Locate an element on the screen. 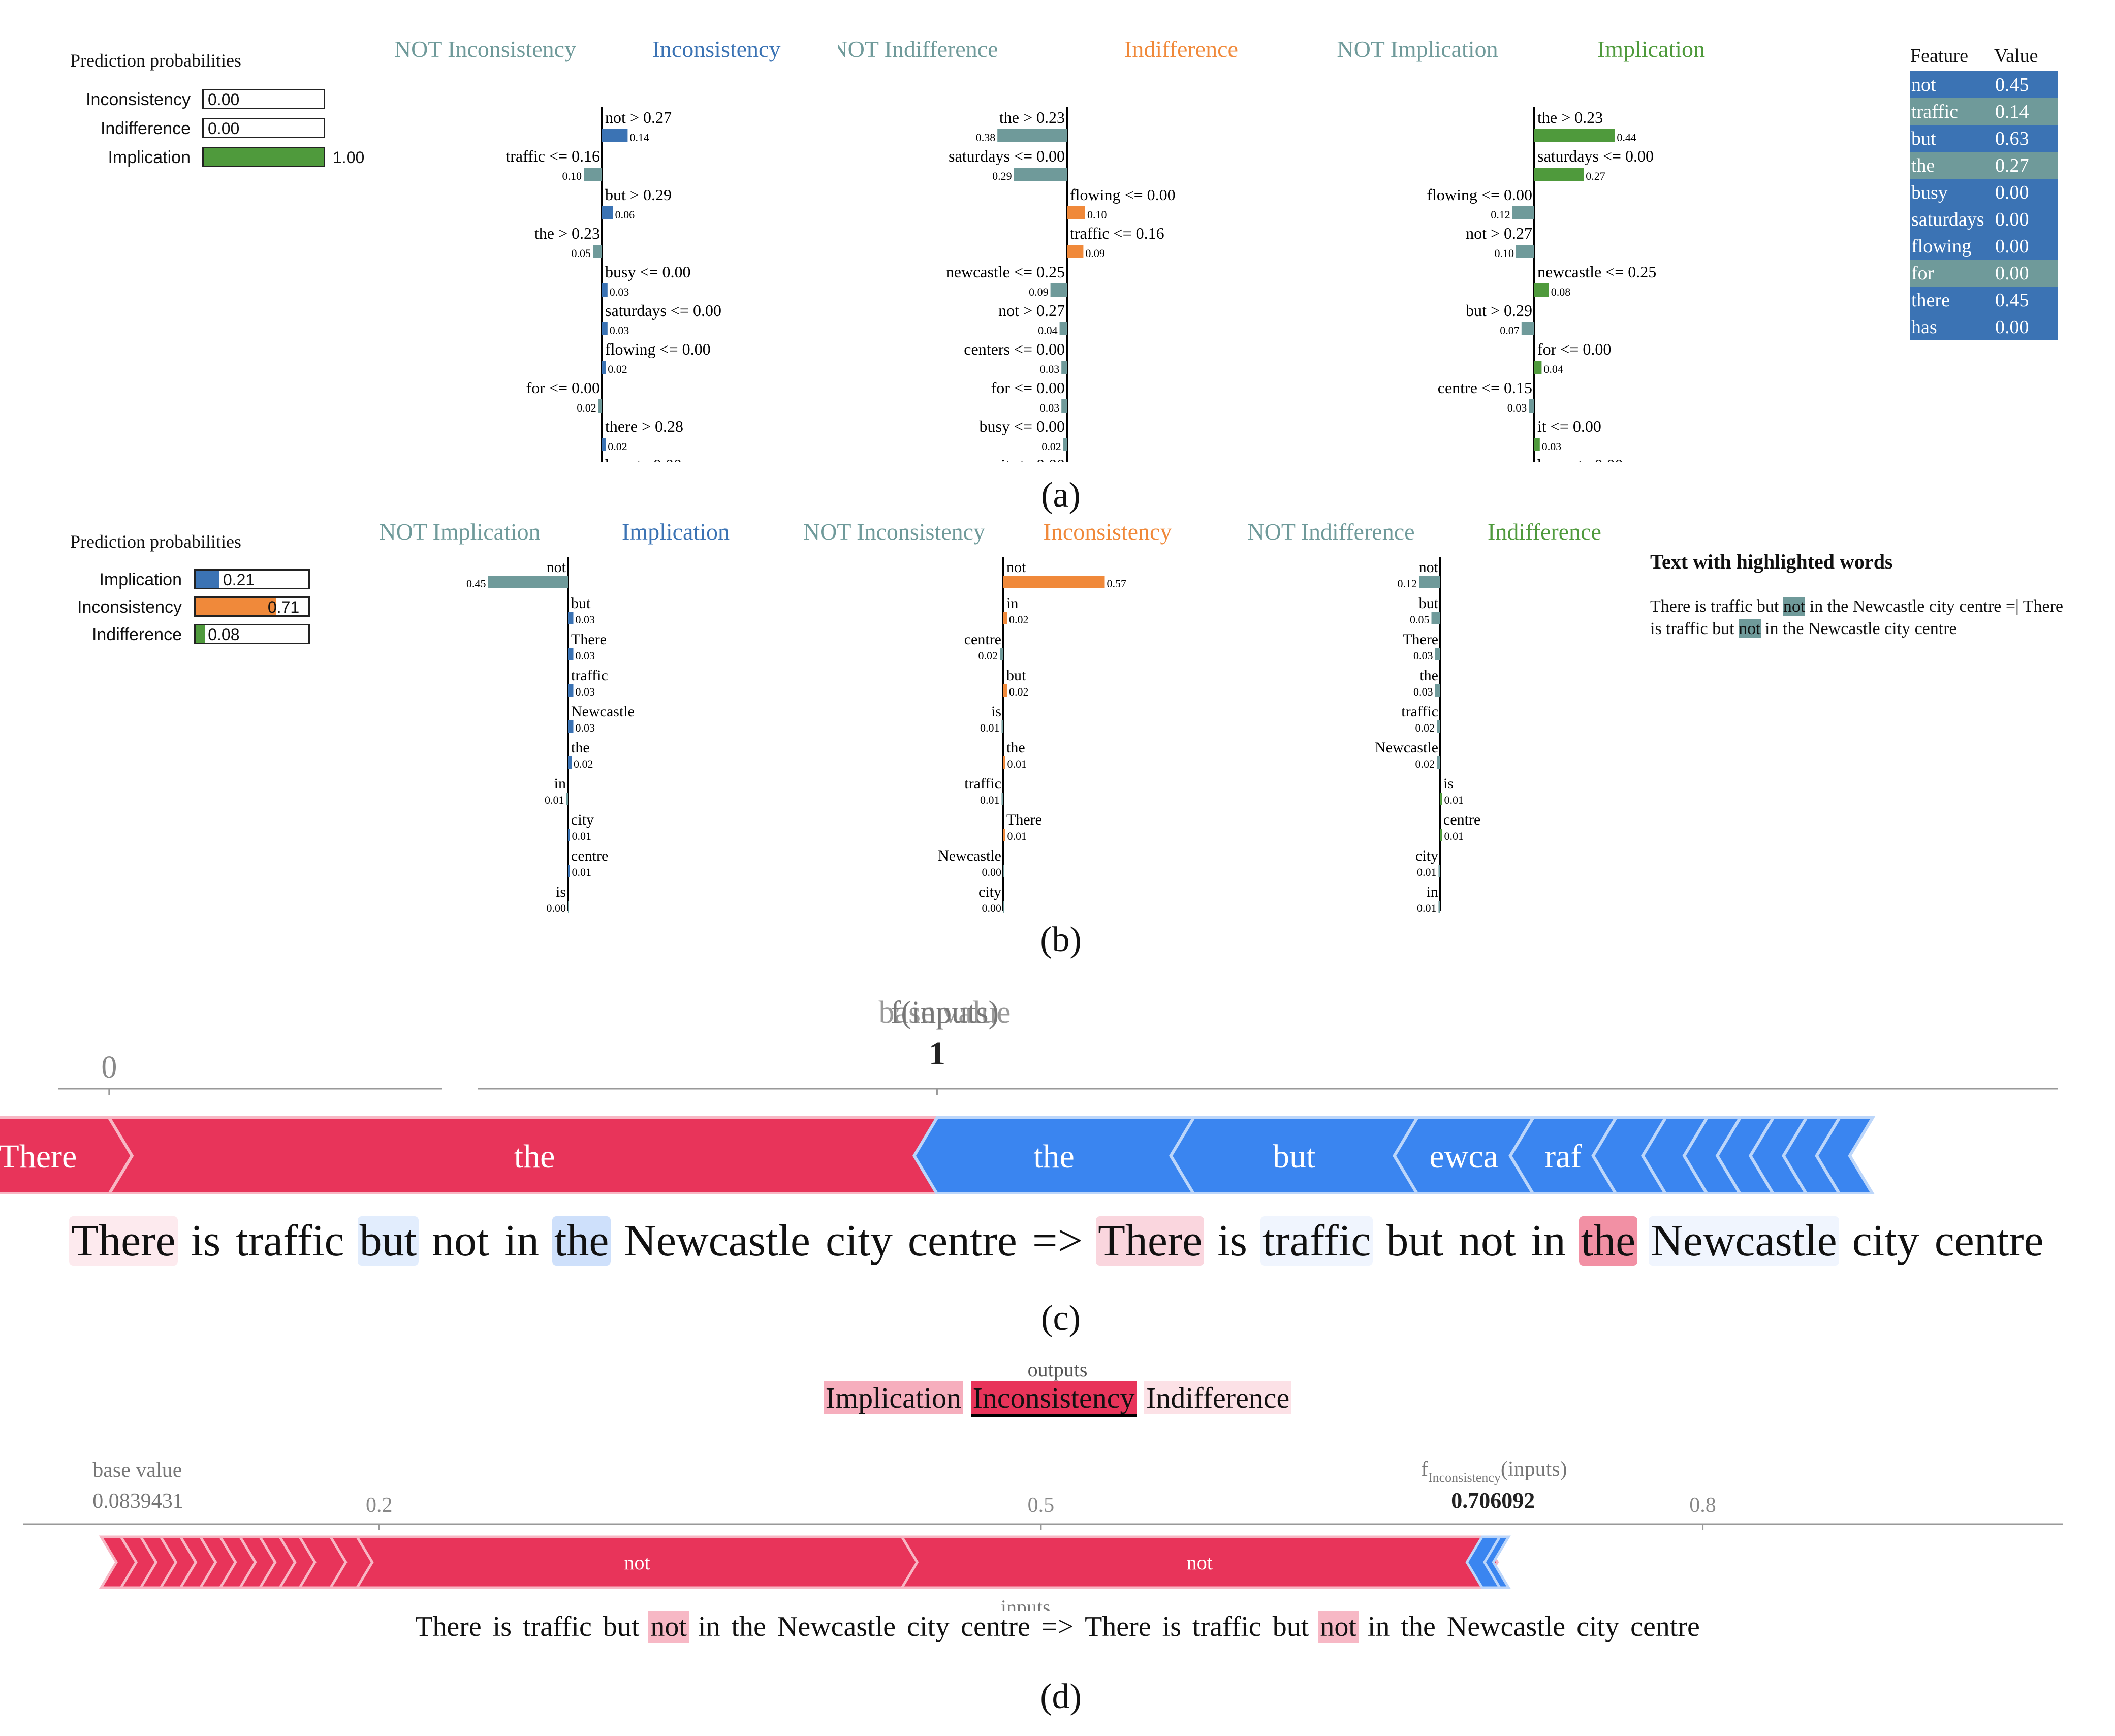 This screenshot has height=1736, width=2115. feature-label: centers <= 0.00 is located at coordinates (1015, 349).